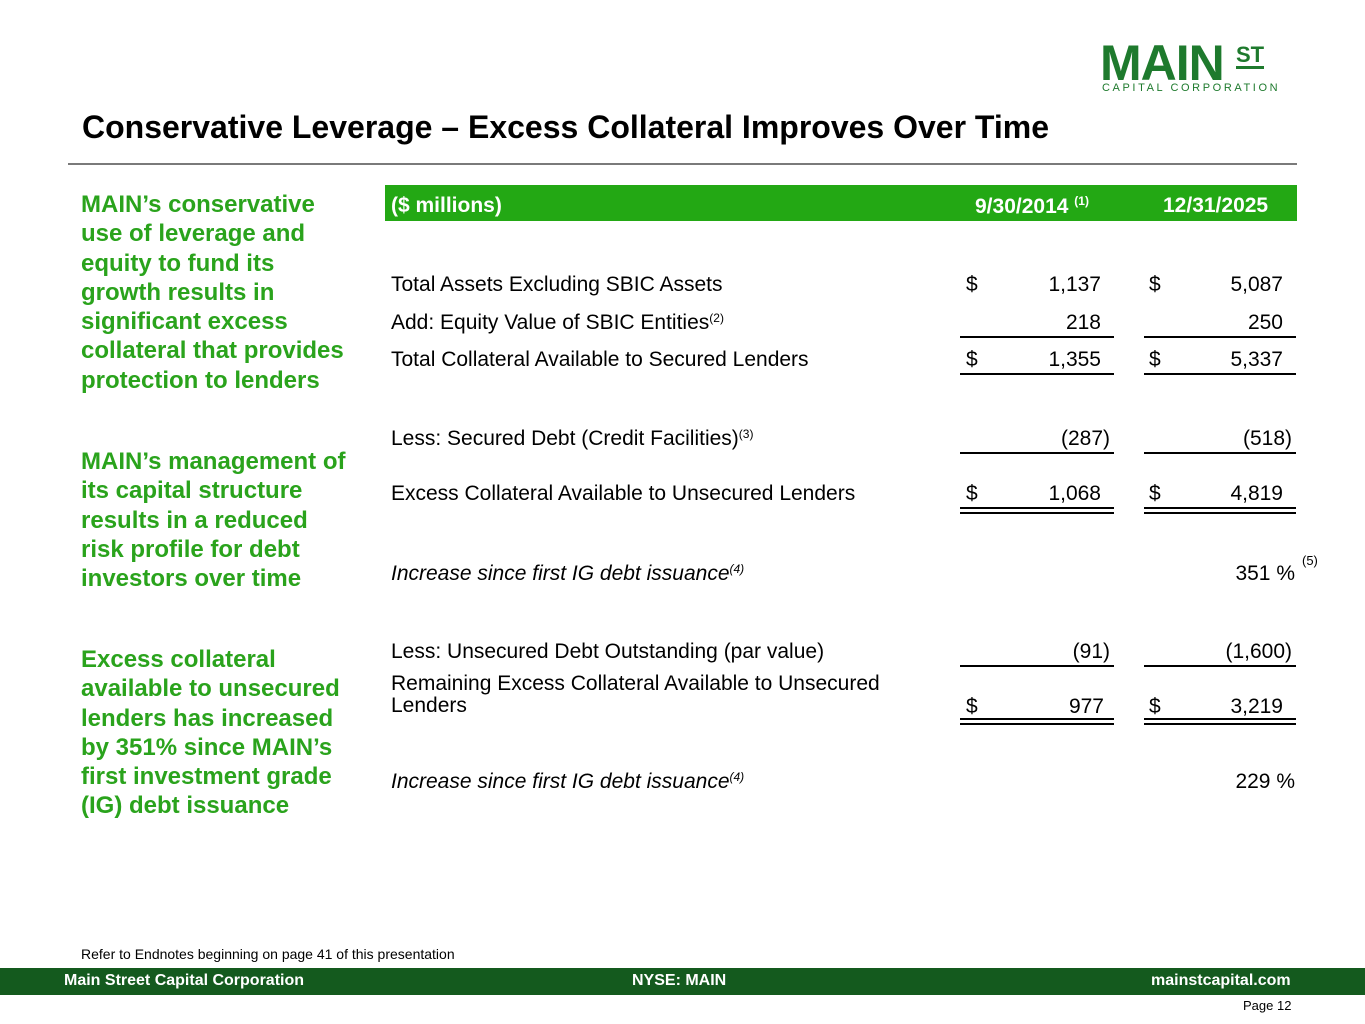 The height and width of the screenshot is (1024, 1365). I want to click on rule-subtotal-2014, so click(1037, 337).